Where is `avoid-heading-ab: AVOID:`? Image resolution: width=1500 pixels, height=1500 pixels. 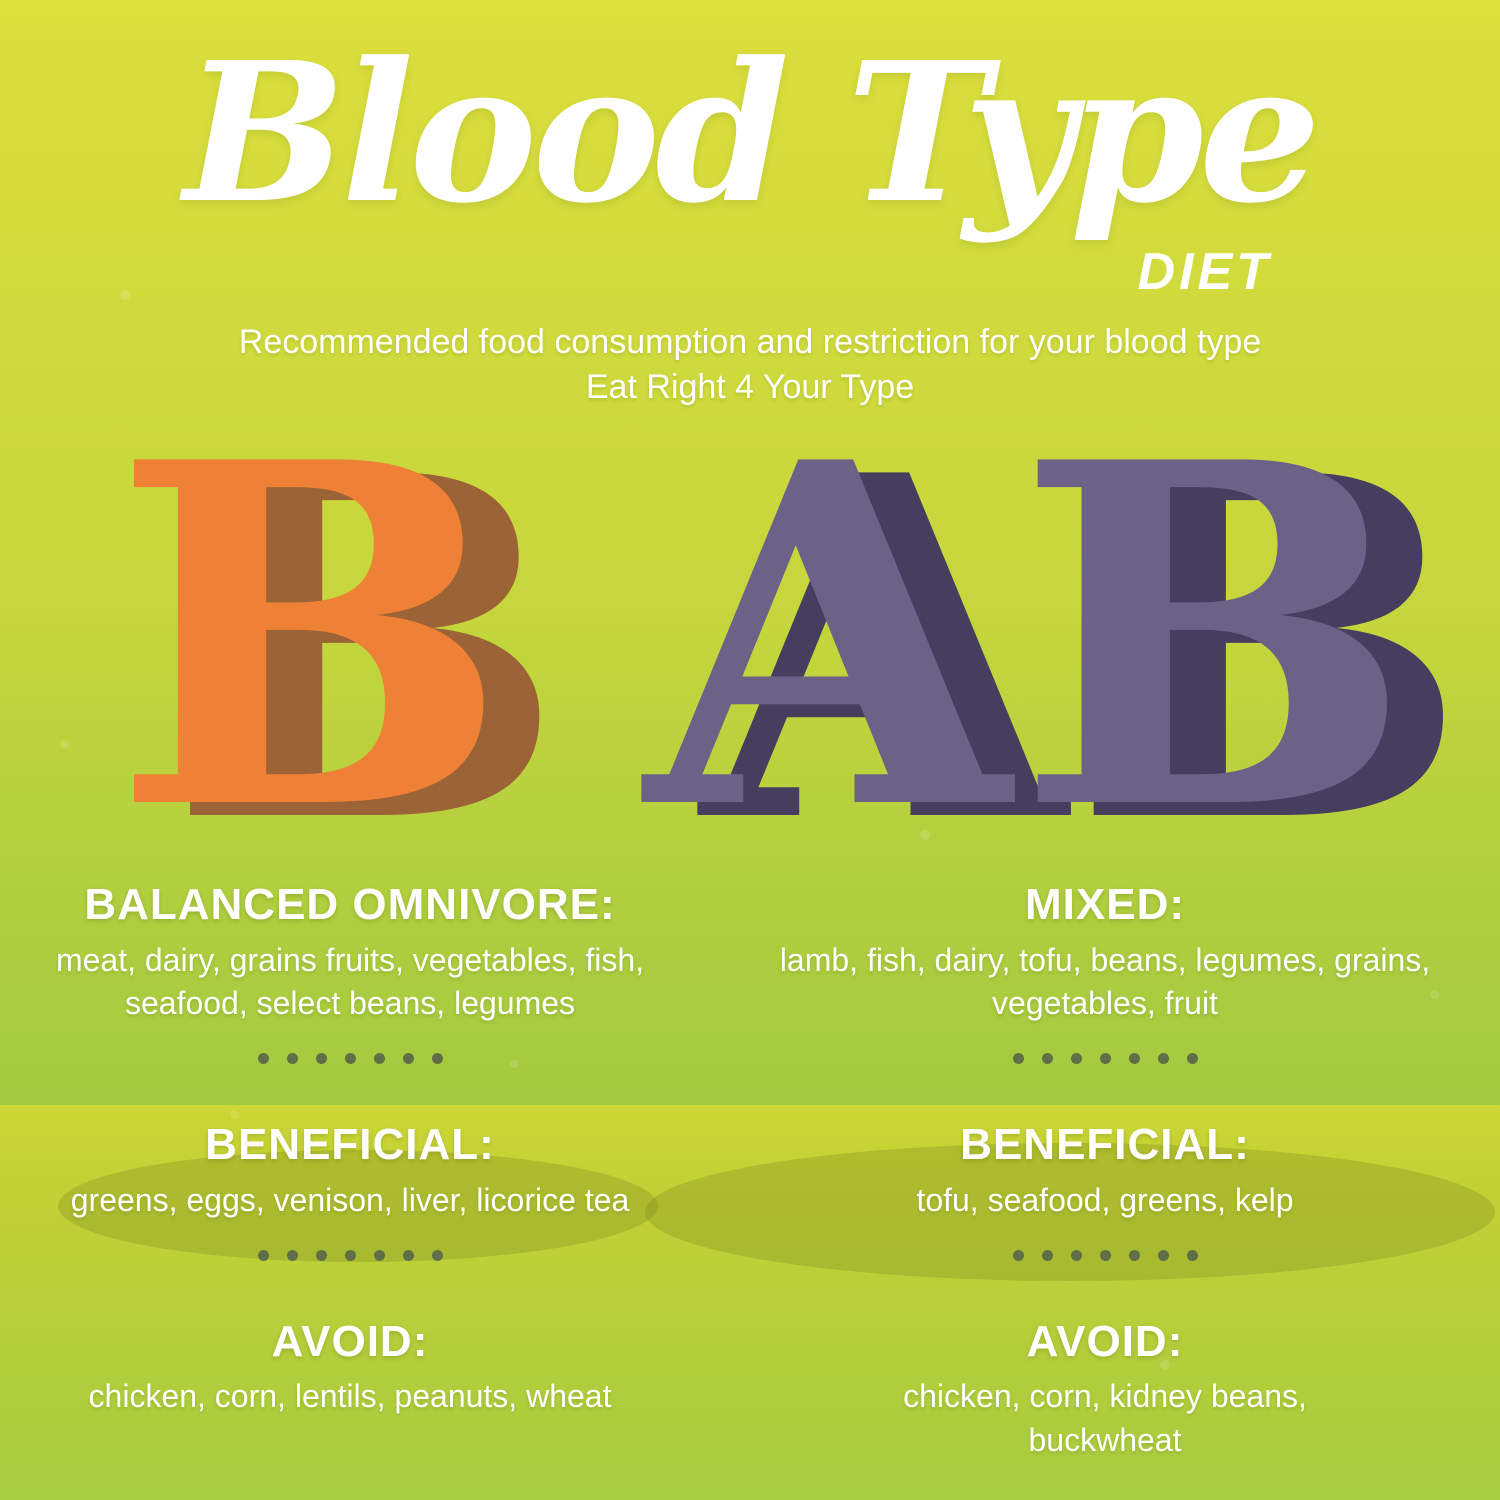 avoid-heading-ab: AVOID: is located at coordinates (1105, 1341).